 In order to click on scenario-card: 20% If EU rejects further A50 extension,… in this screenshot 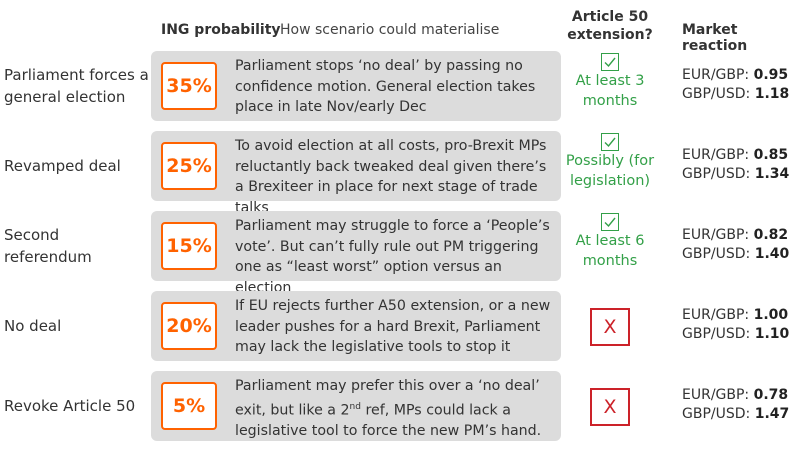, I will do `click(356, 326)`.